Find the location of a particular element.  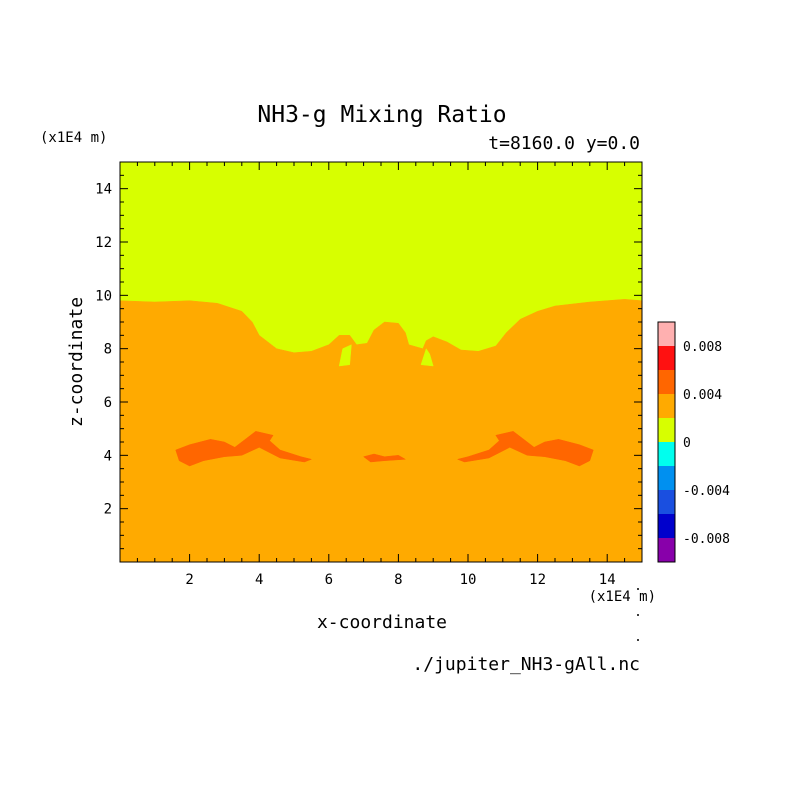

y-tick-label: 6 is located at coordinates (108, 403).